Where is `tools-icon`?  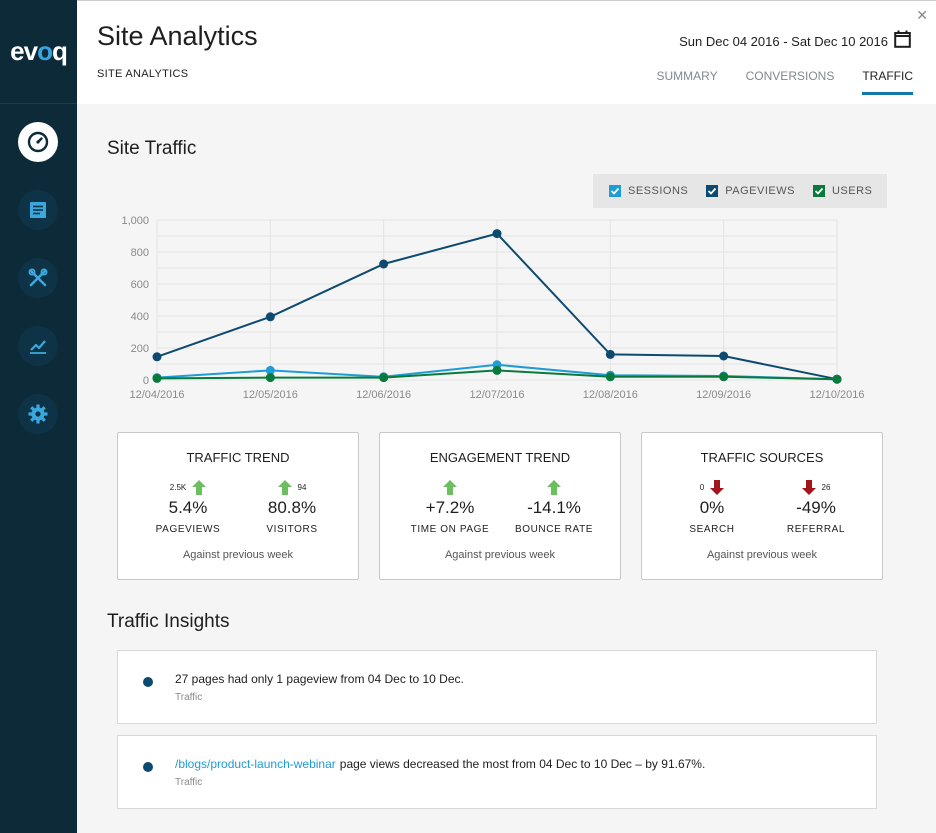 tools-icon is located at coordinates (38, 277).